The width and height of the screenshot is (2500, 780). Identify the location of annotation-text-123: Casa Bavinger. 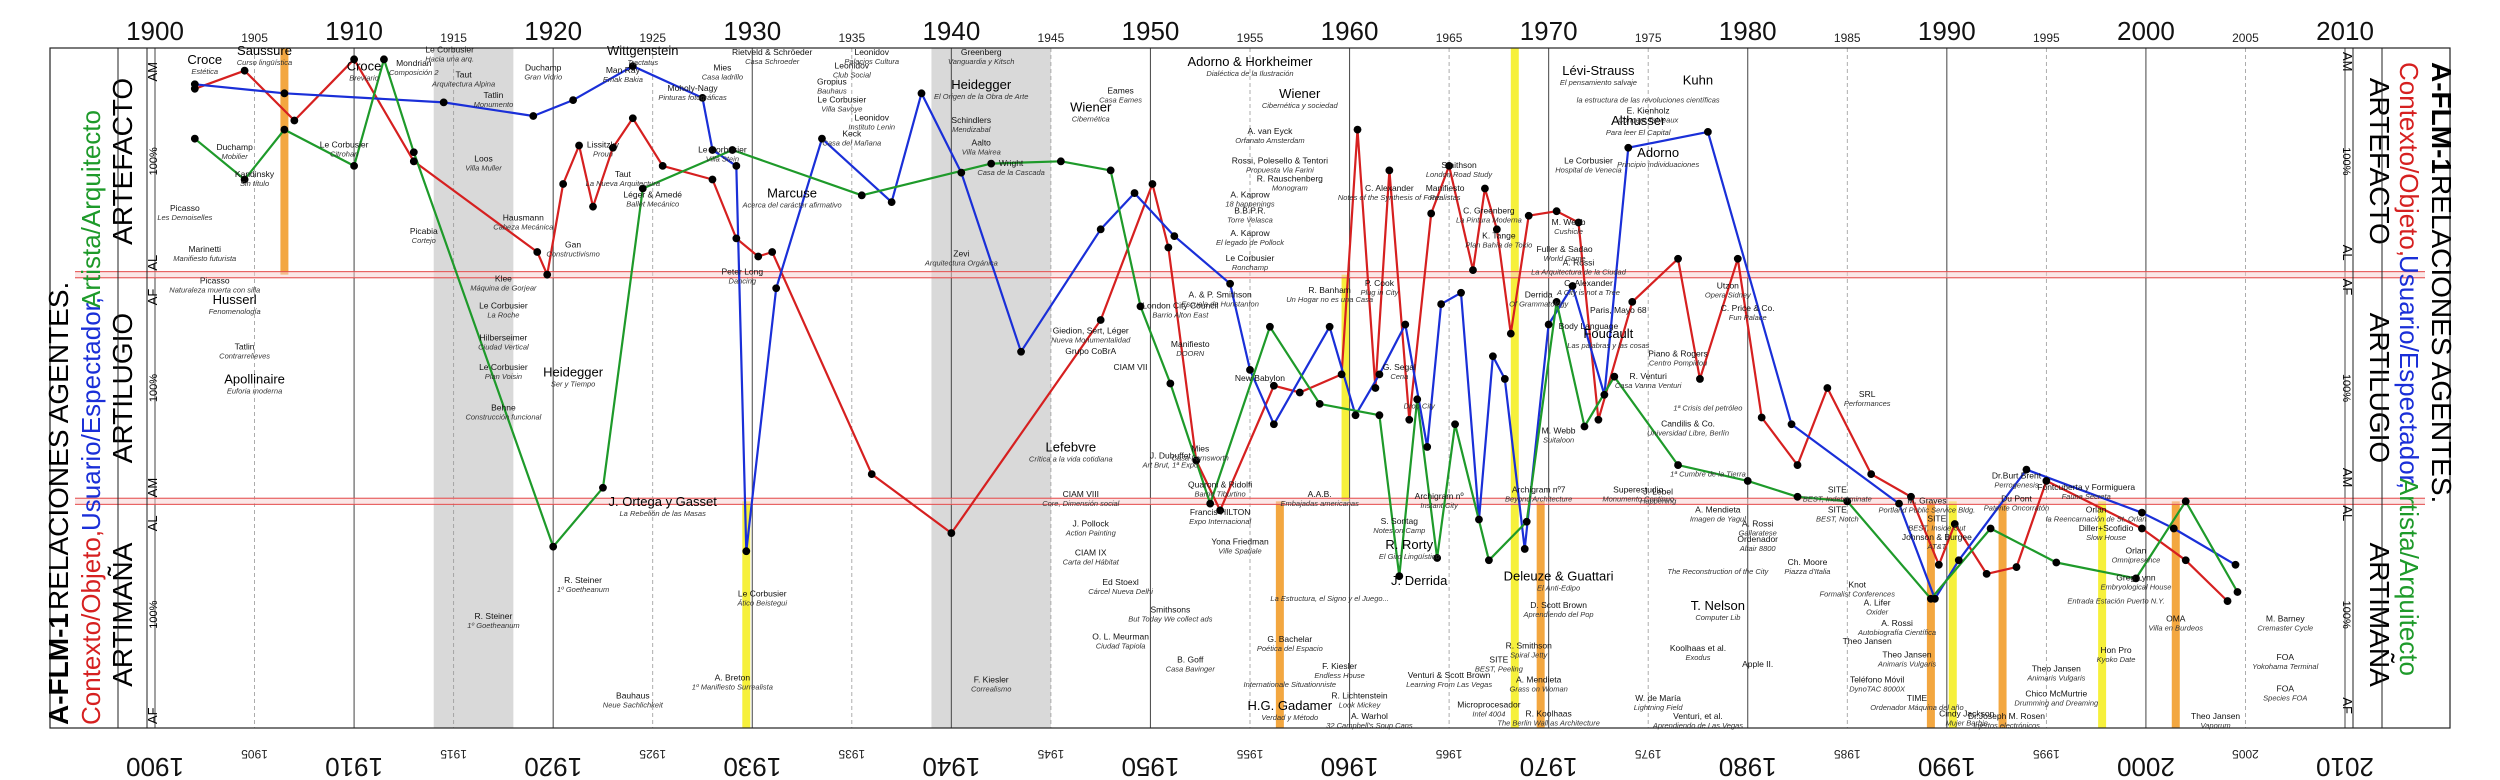
(1191, 668).